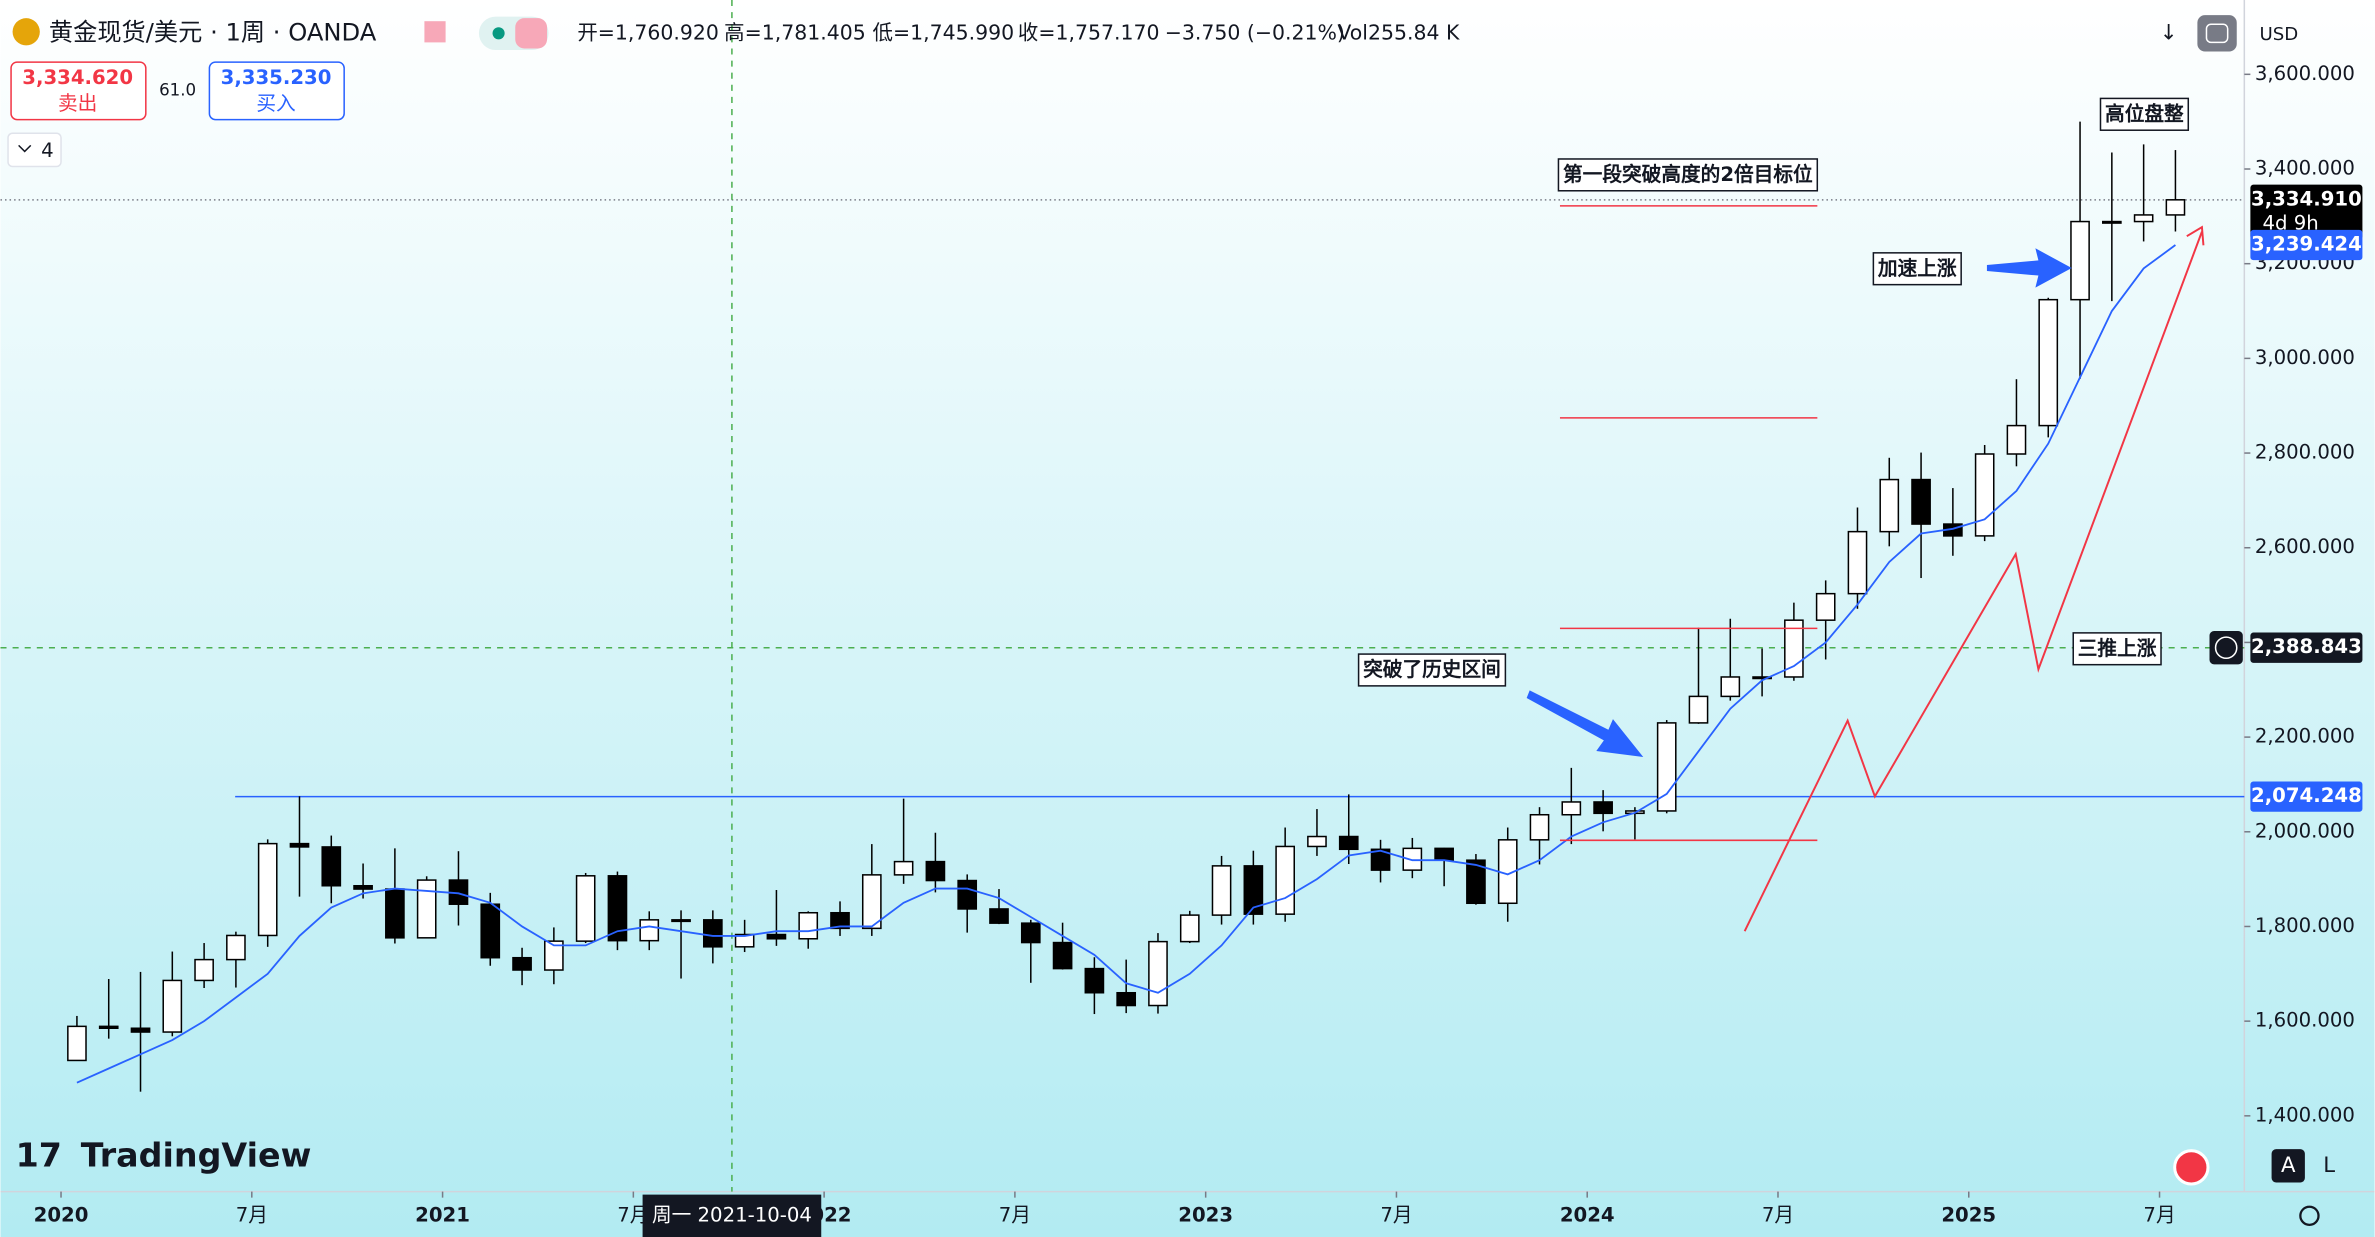 Image resolution: width=2375 pixels, height=1237 pixels. I want to click on region-flag, so click(2191, 1167).